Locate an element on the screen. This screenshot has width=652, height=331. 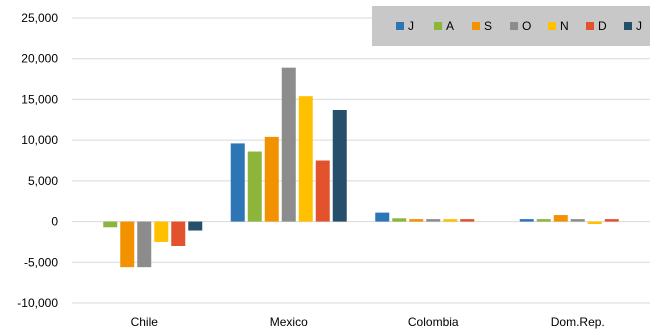
legend-label: D is located at coordinates (602, 26).